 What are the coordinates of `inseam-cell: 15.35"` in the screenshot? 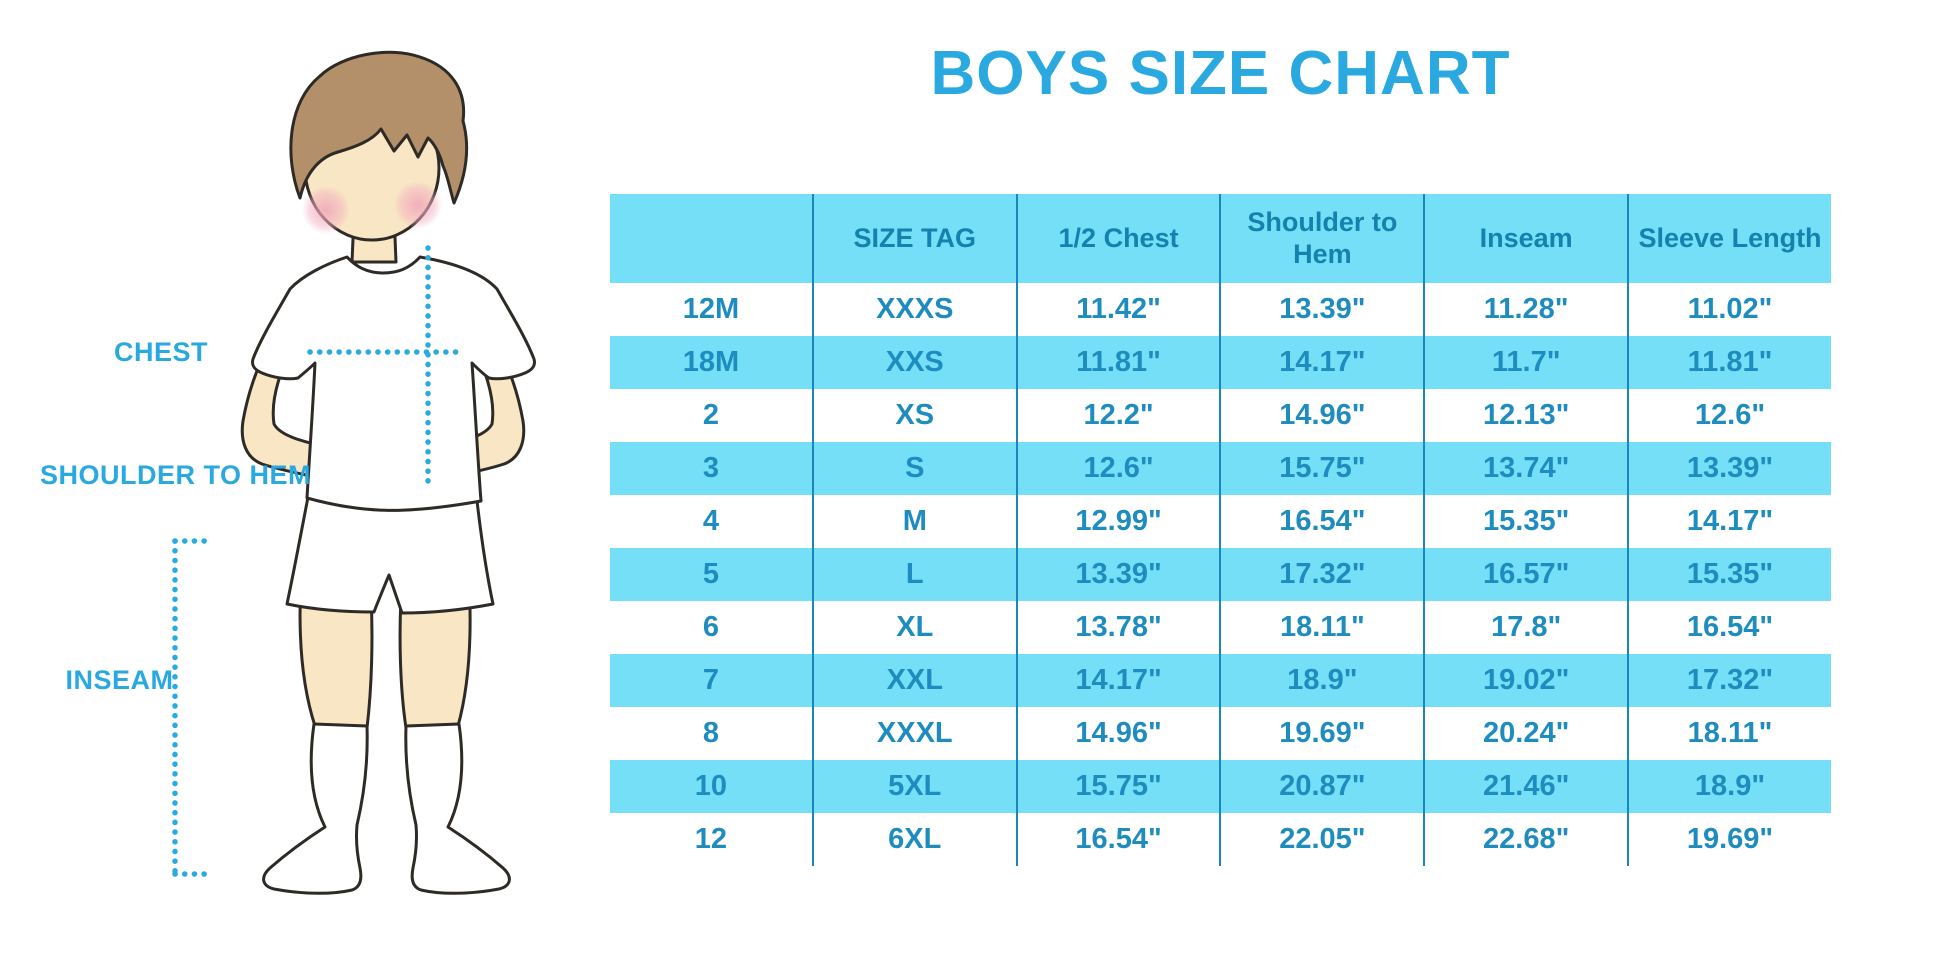 It's located at (1526, 521).